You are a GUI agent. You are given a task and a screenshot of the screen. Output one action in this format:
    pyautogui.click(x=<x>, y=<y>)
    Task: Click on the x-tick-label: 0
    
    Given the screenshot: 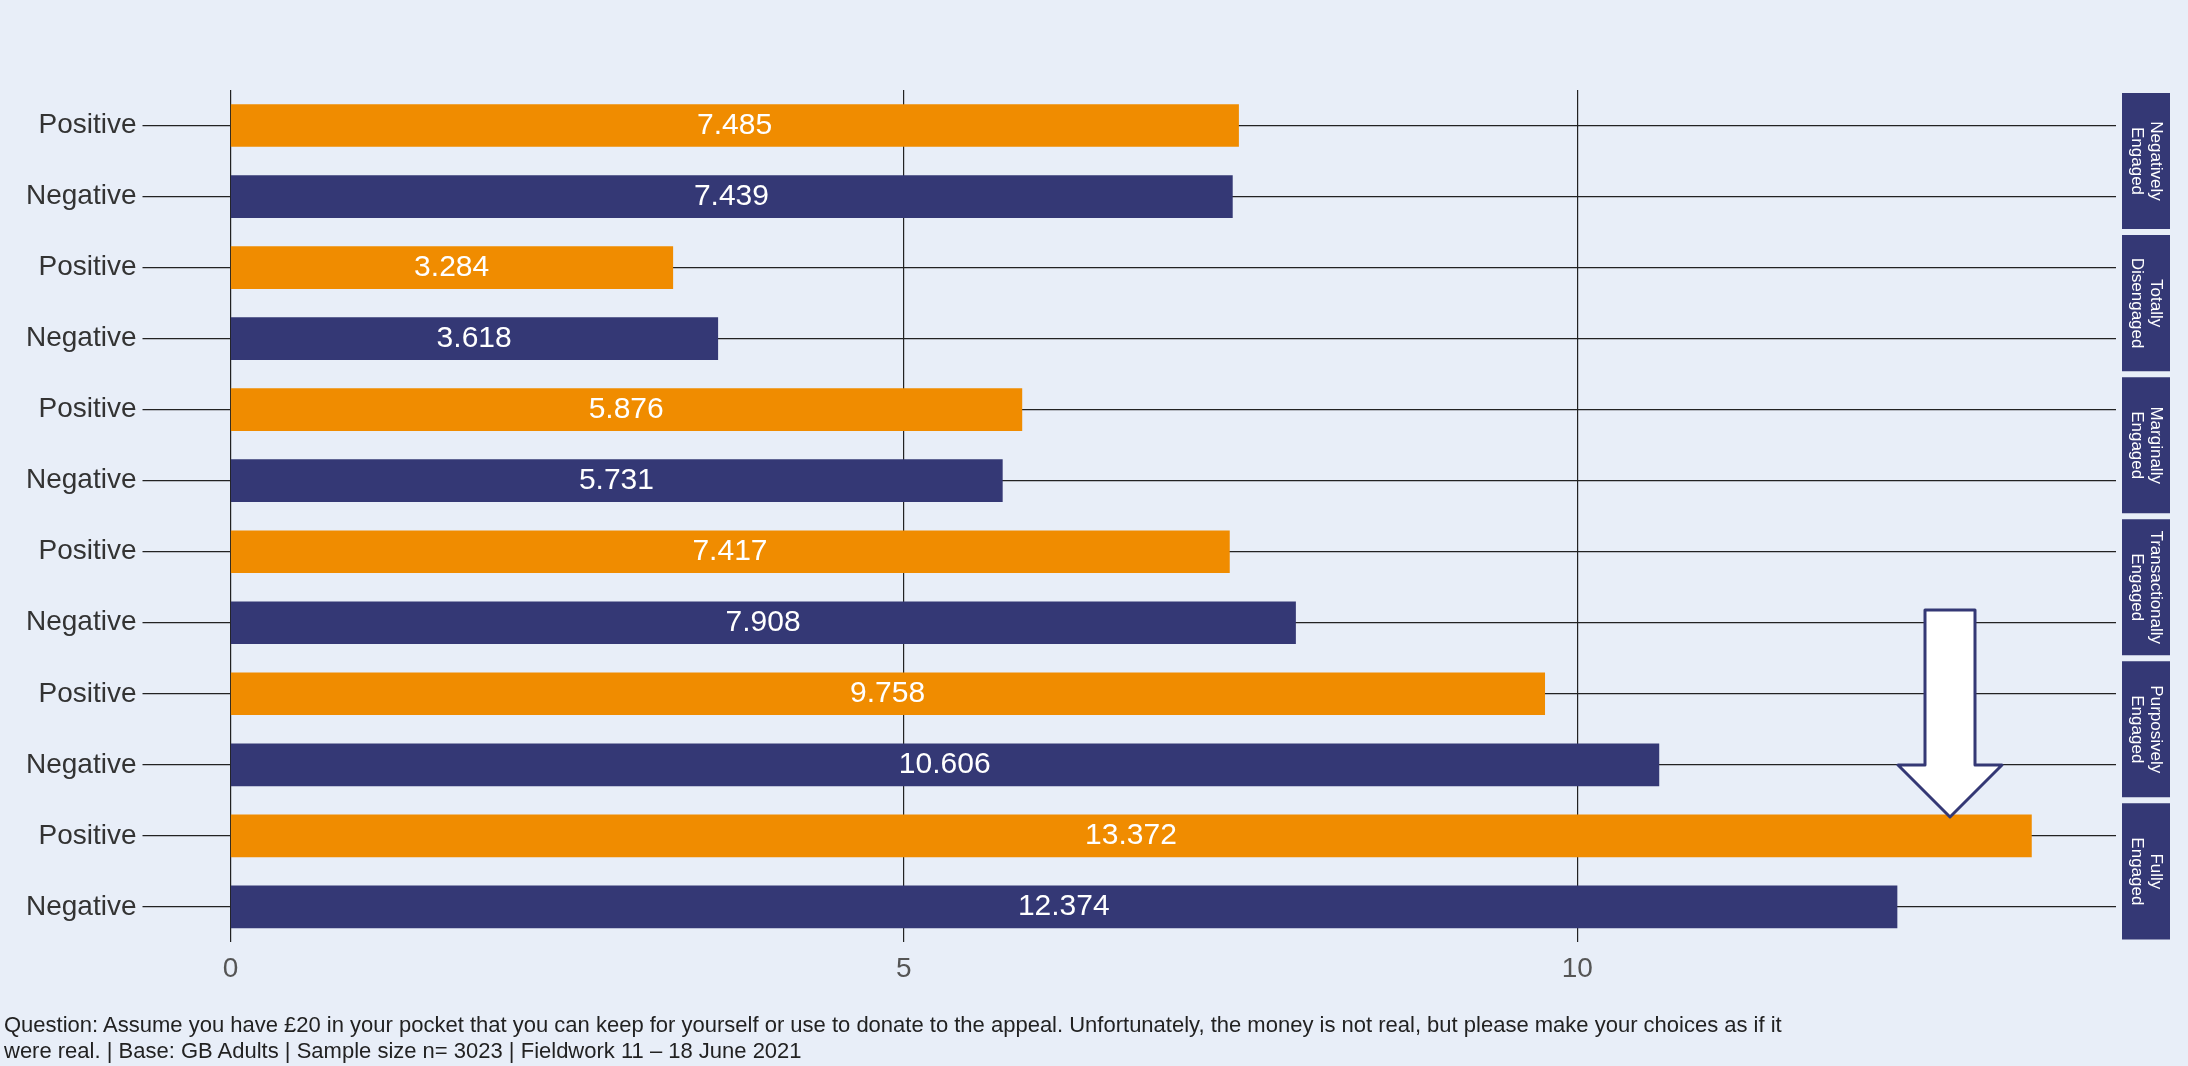 What is the action you would take?
    pyautogui.click(x=230, y=967)
    